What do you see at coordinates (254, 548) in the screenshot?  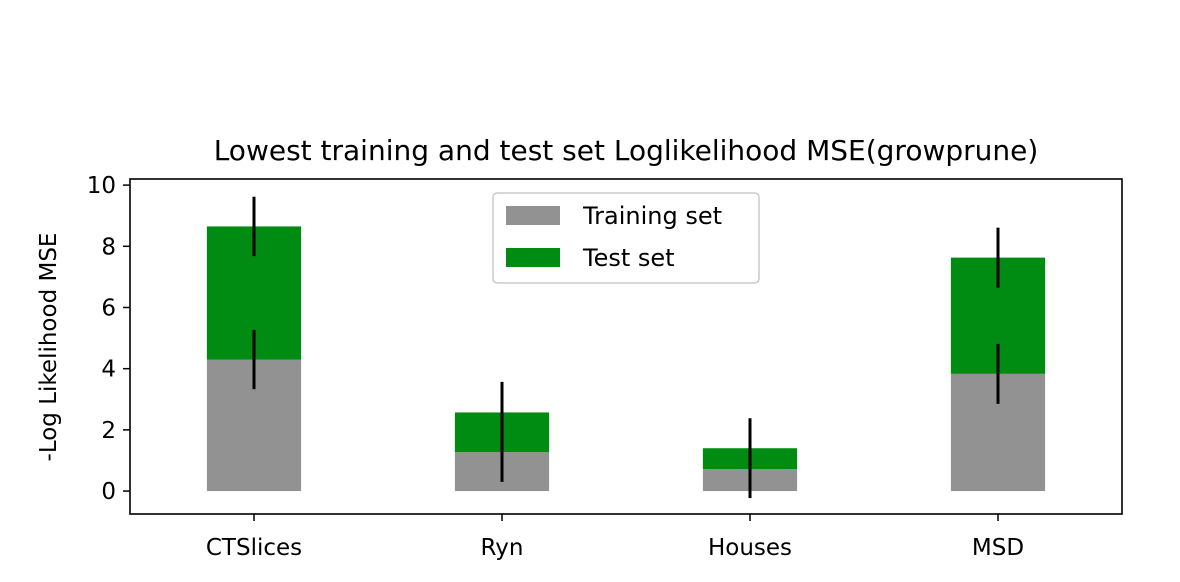 I see `x-tick-label: CTSlices` at bounding box center [254, 548].